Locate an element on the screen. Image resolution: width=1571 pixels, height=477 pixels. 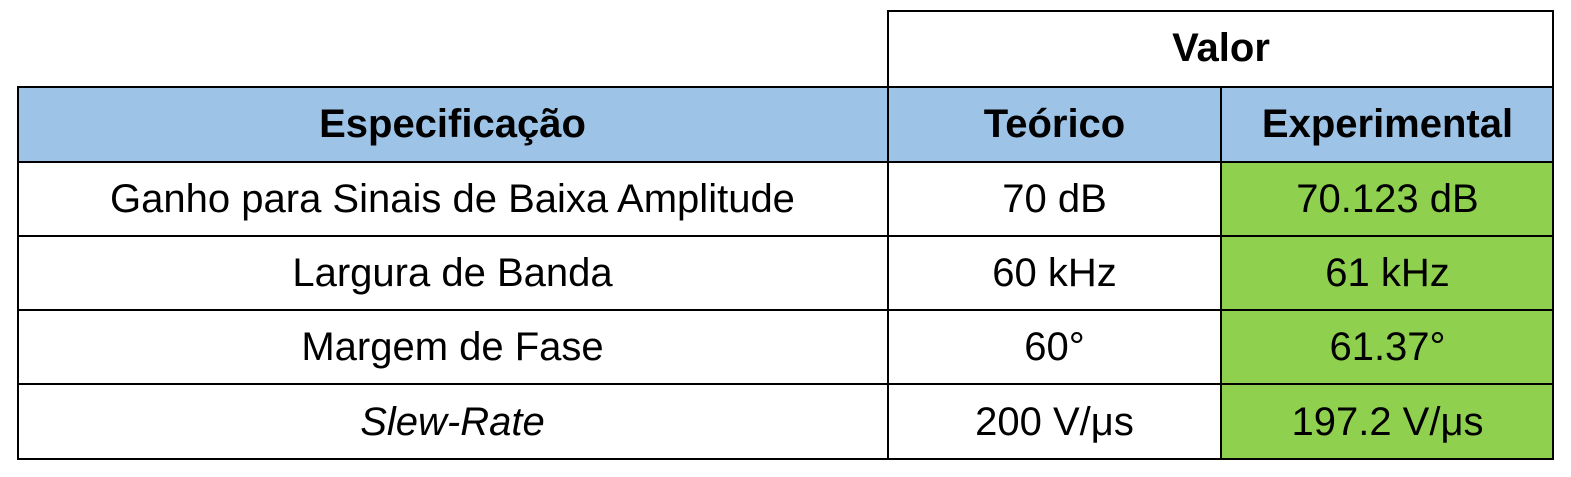
row-2-experimental: 61.37° is located at coordinates (1387, 346).